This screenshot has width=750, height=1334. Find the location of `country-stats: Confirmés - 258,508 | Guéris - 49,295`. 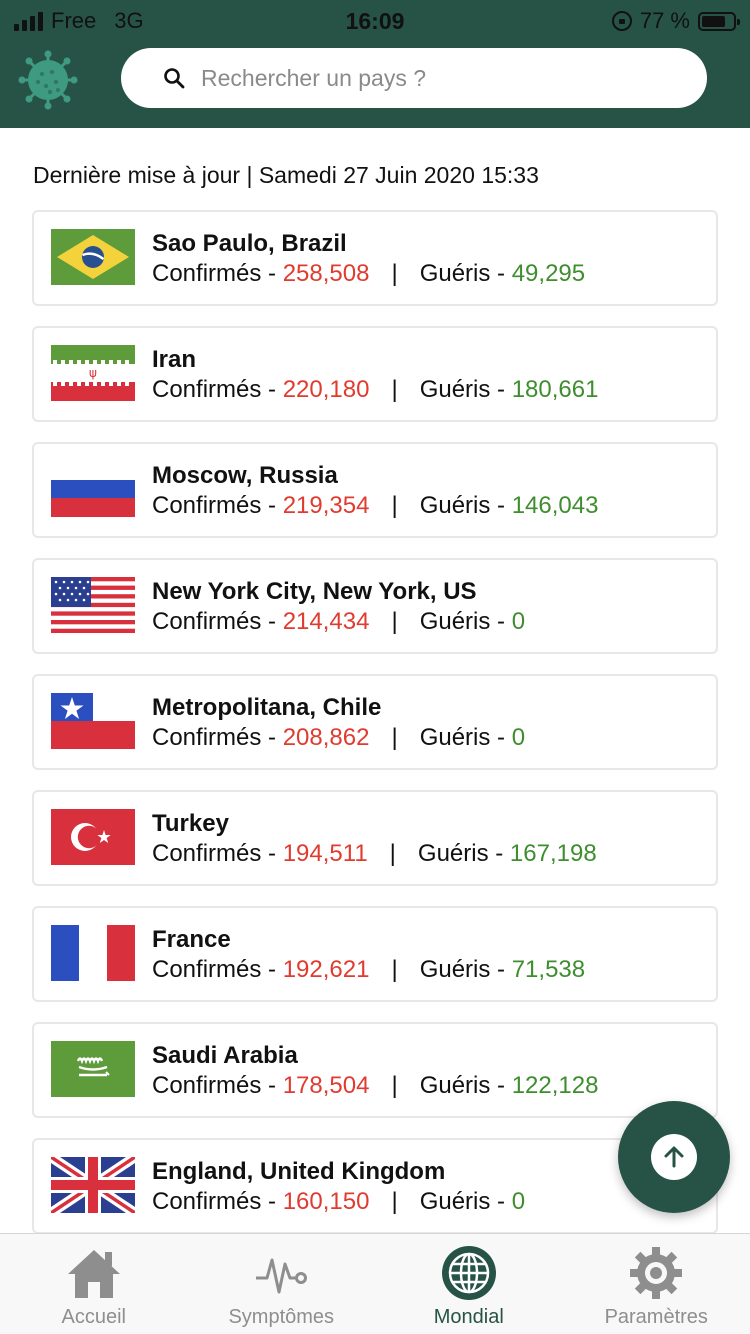

country-stats: Confirmés - 258,508 | Guéris - 49,295 is located at coordinates (369, 273).